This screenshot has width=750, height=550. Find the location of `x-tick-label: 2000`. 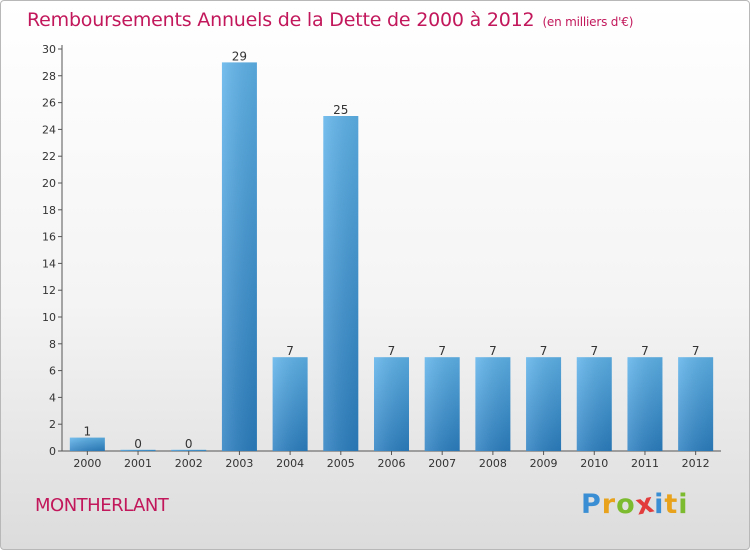

x-tick-label: 2000 is located at coordinates (87, 463).